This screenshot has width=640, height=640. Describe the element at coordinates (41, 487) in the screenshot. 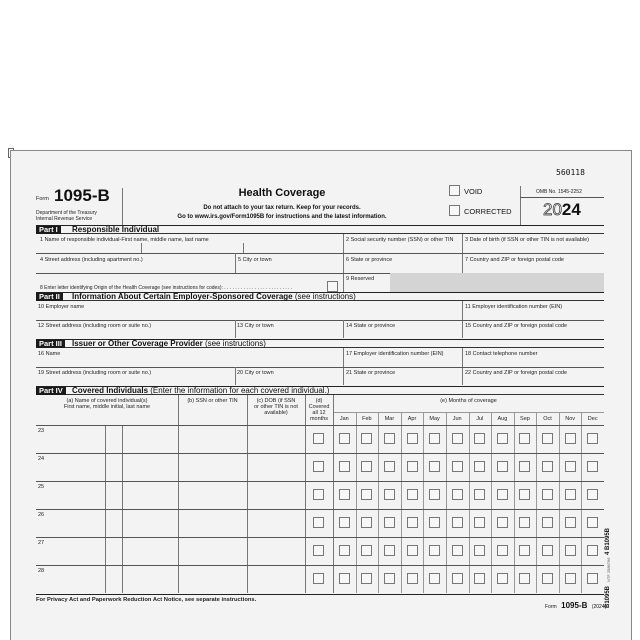

I see `row-number: 25` at that location.